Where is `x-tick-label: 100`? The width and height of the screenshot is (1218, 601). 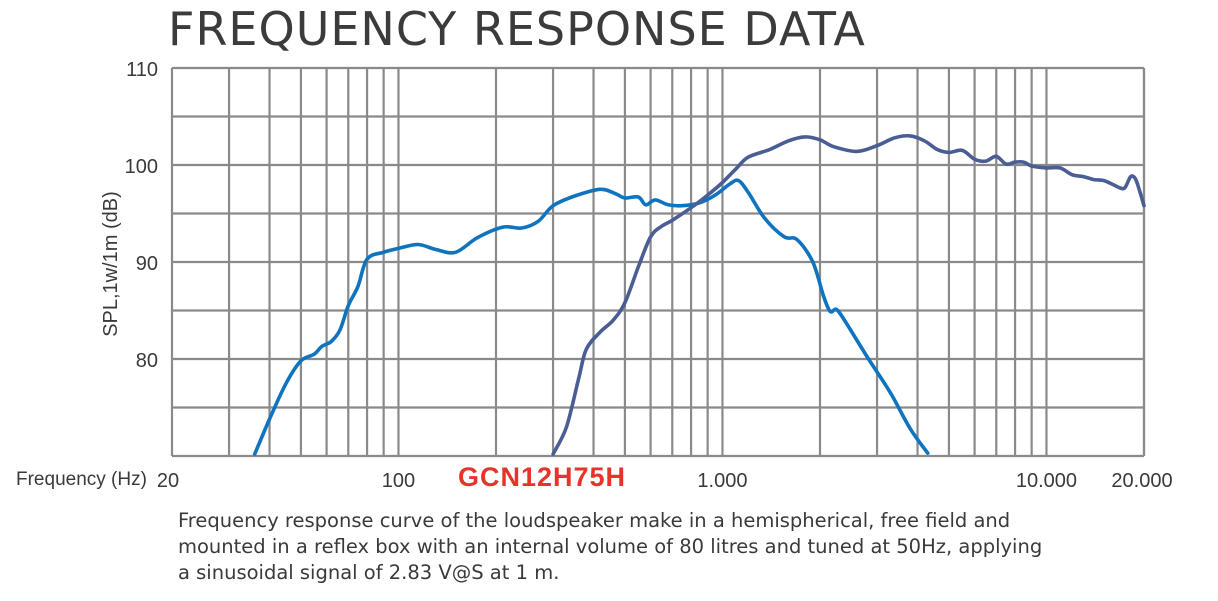 x-tick-label: 100 is located at coordinates (398, 481).